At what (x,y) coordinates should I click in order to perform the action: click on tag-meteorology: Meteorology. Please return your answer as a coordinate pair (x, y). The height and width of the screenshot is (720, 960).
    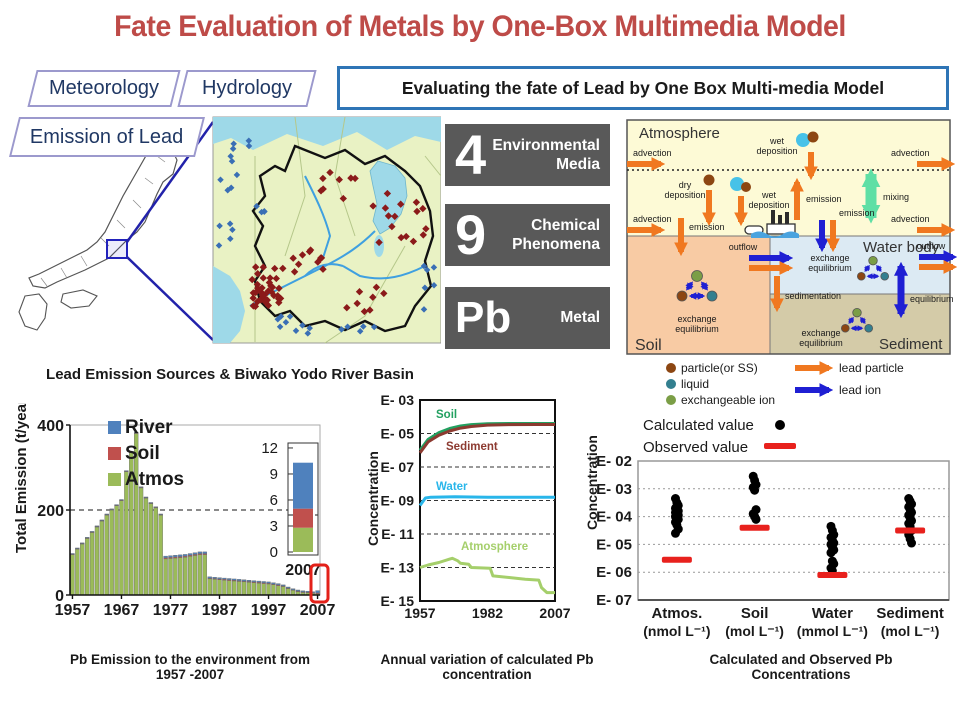
    Looking at the image, I should click on (104, 88).